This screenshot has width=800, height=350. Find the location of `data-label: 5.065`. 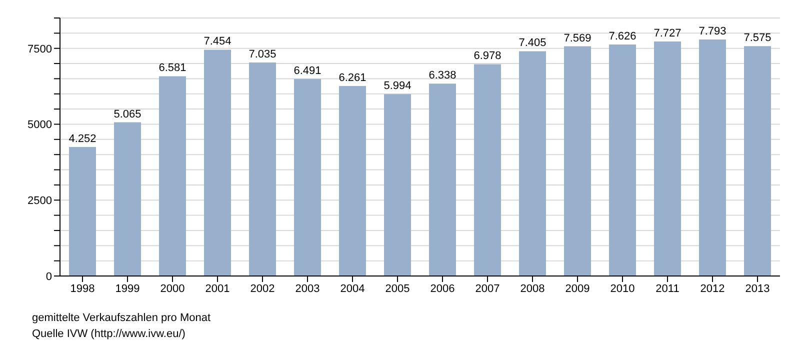

data-label: 5.065 is located at coordinates (128, 114).